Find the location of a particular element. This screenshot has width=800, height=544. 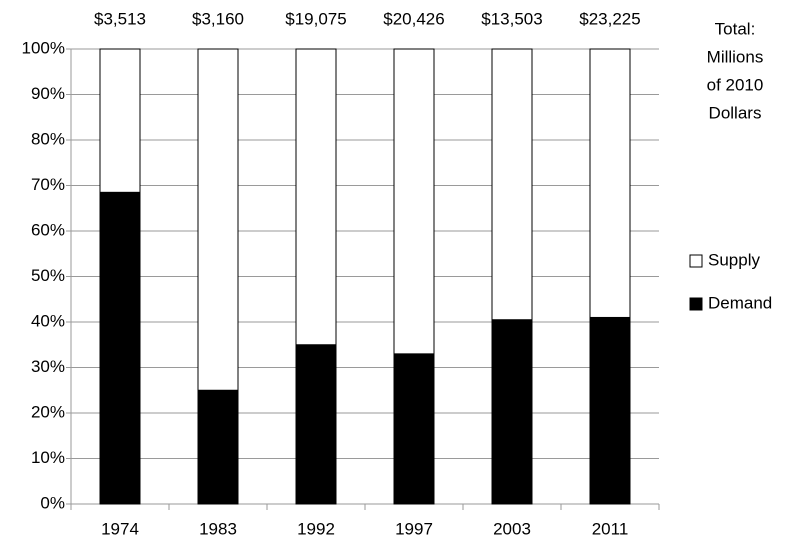

totals-title: Total: is located at coordinates (735, 28).